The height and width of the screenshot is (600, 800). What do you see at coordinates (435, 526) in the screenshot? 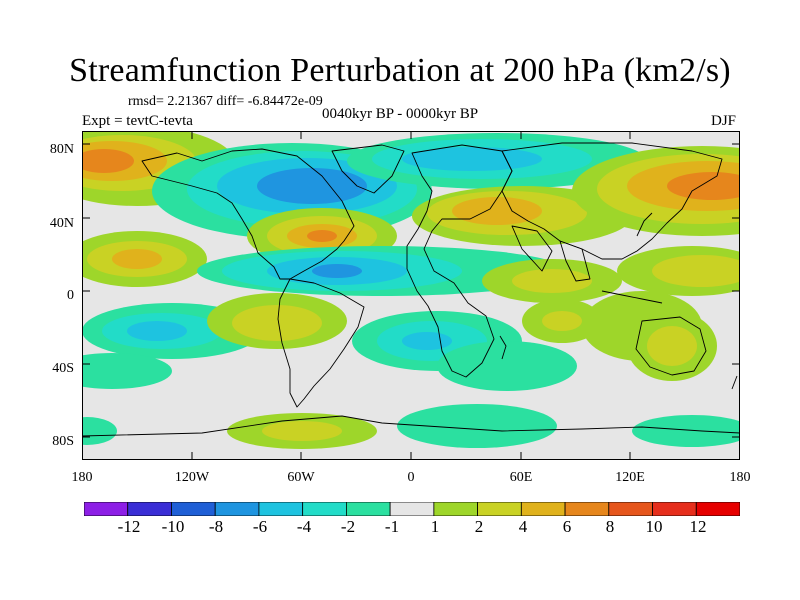
I see `colorbar-label: 1` at bounding box center [435, 526].